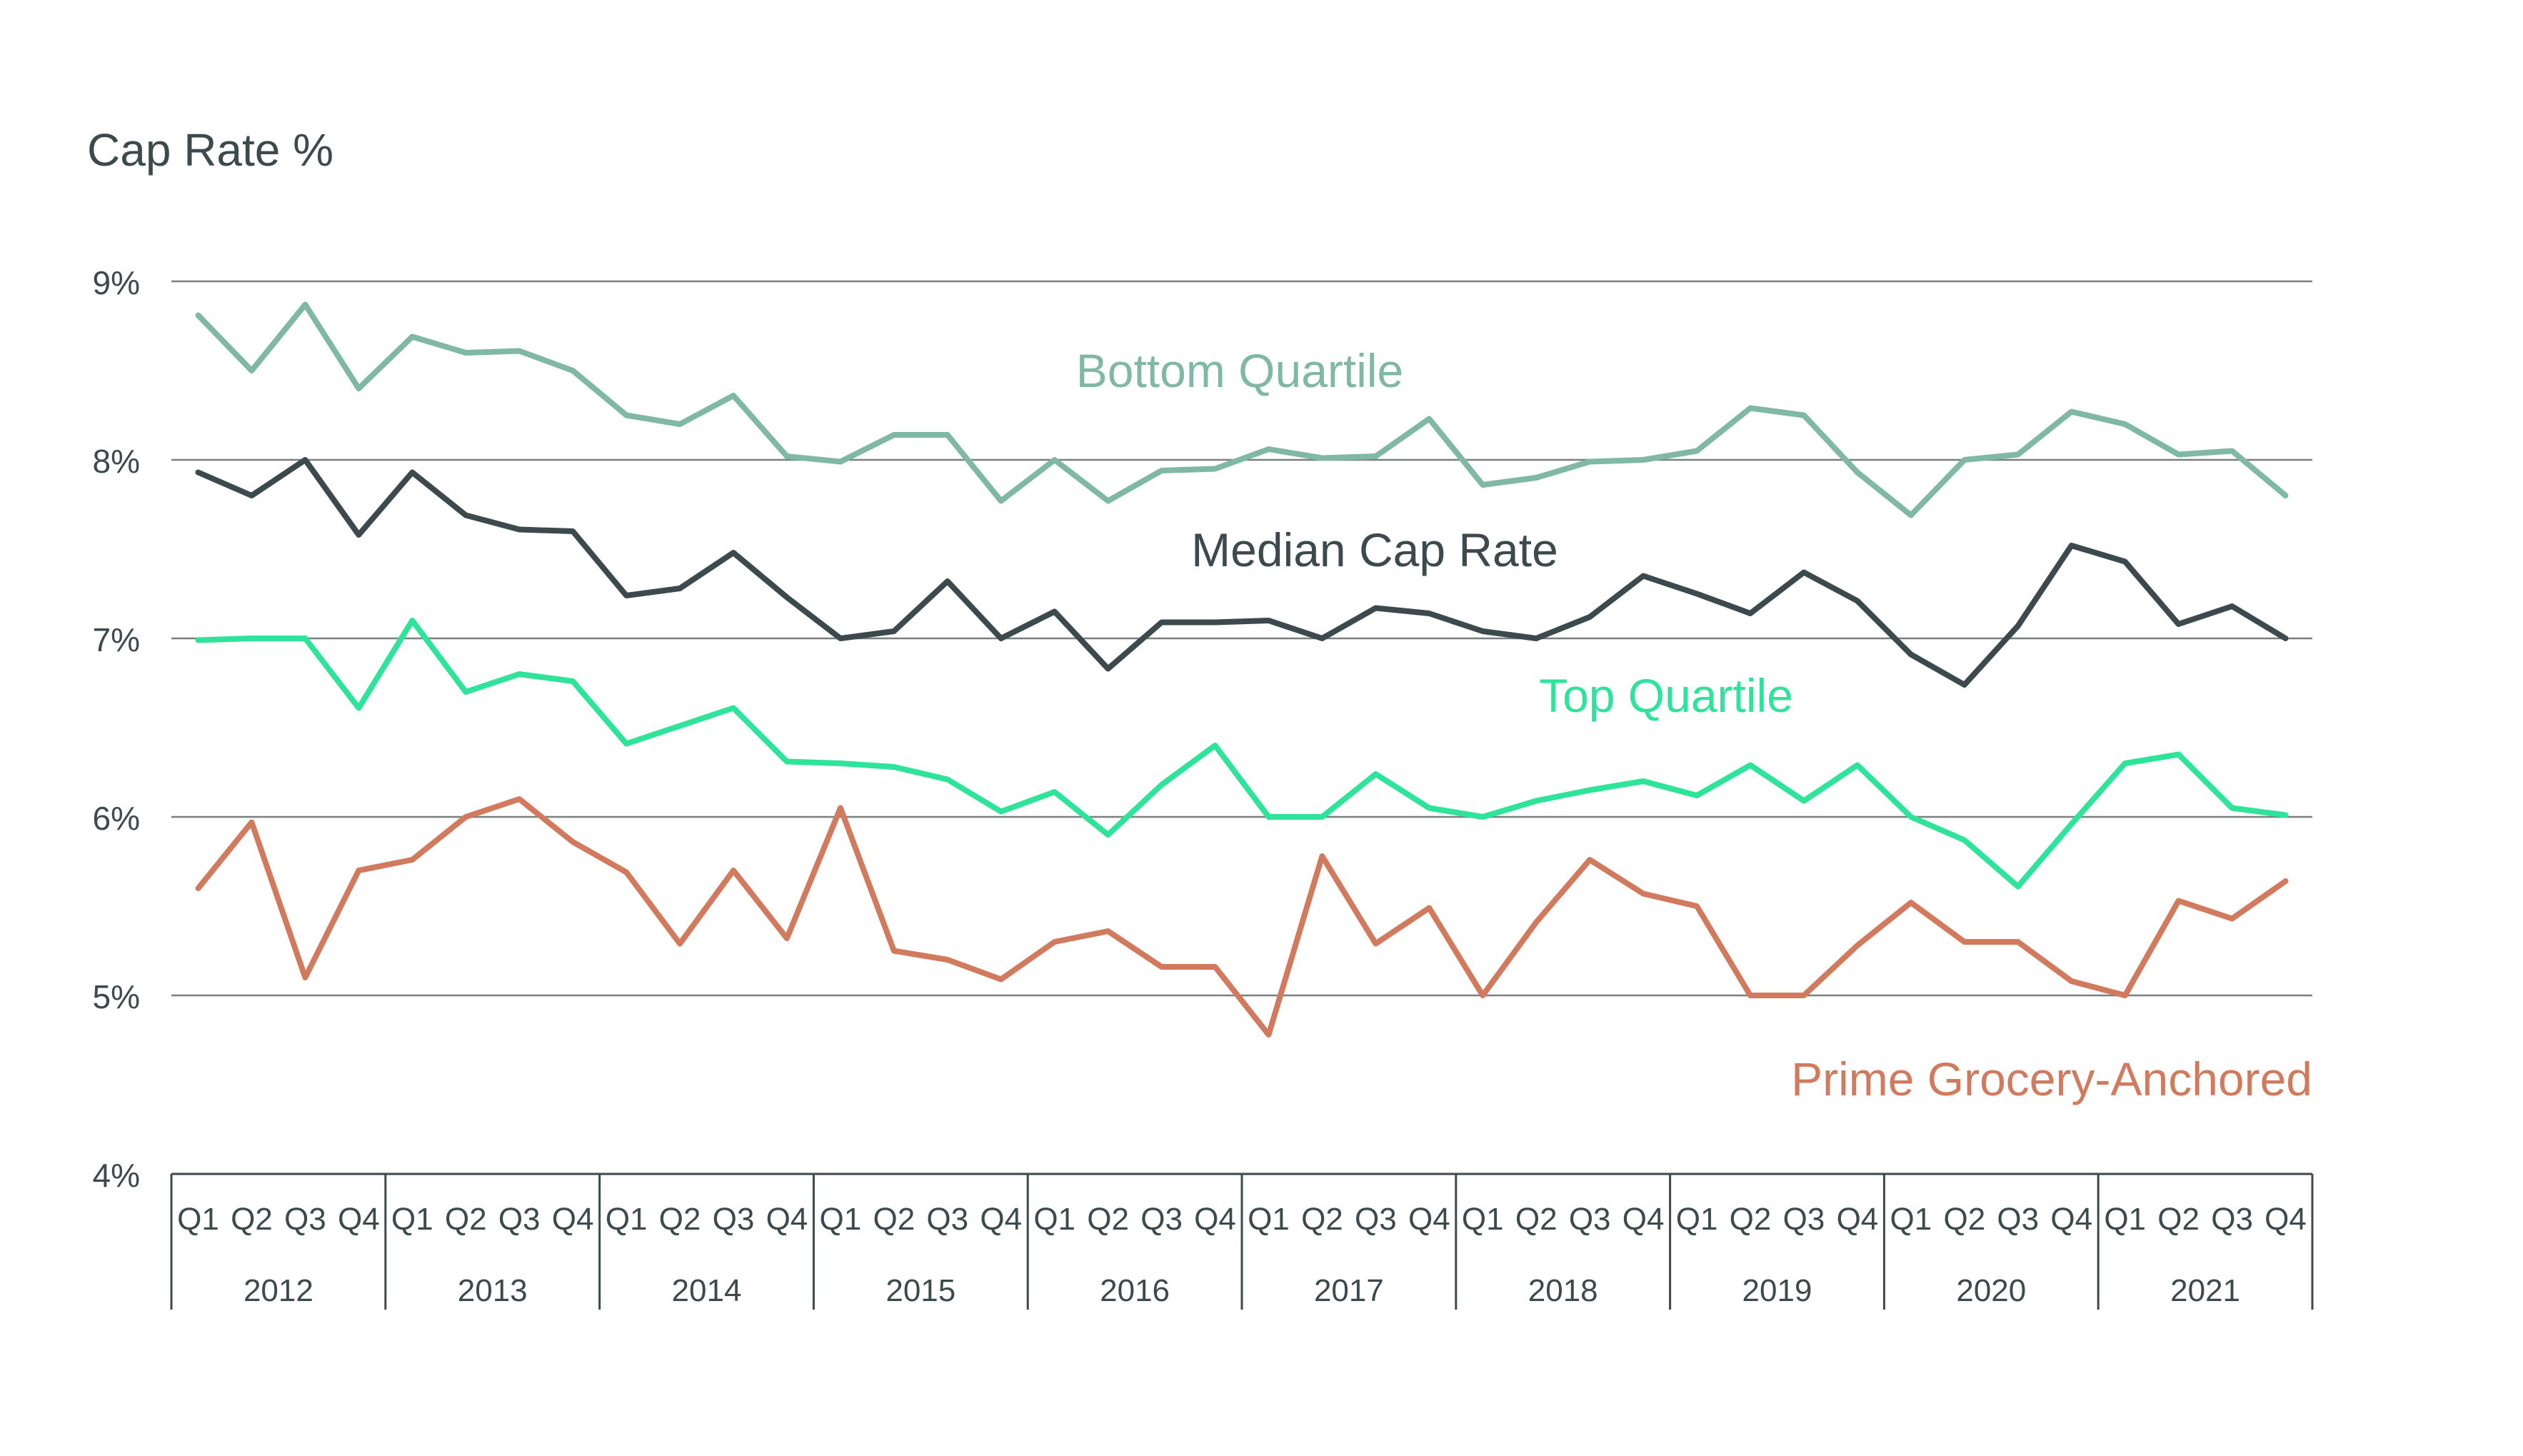 The image size is (2523, 1456). What do you see at coordinates (1777, 1290) in the screenshot?
I see `year-tick-label: 2019` at bounding box center [1777, 1290].